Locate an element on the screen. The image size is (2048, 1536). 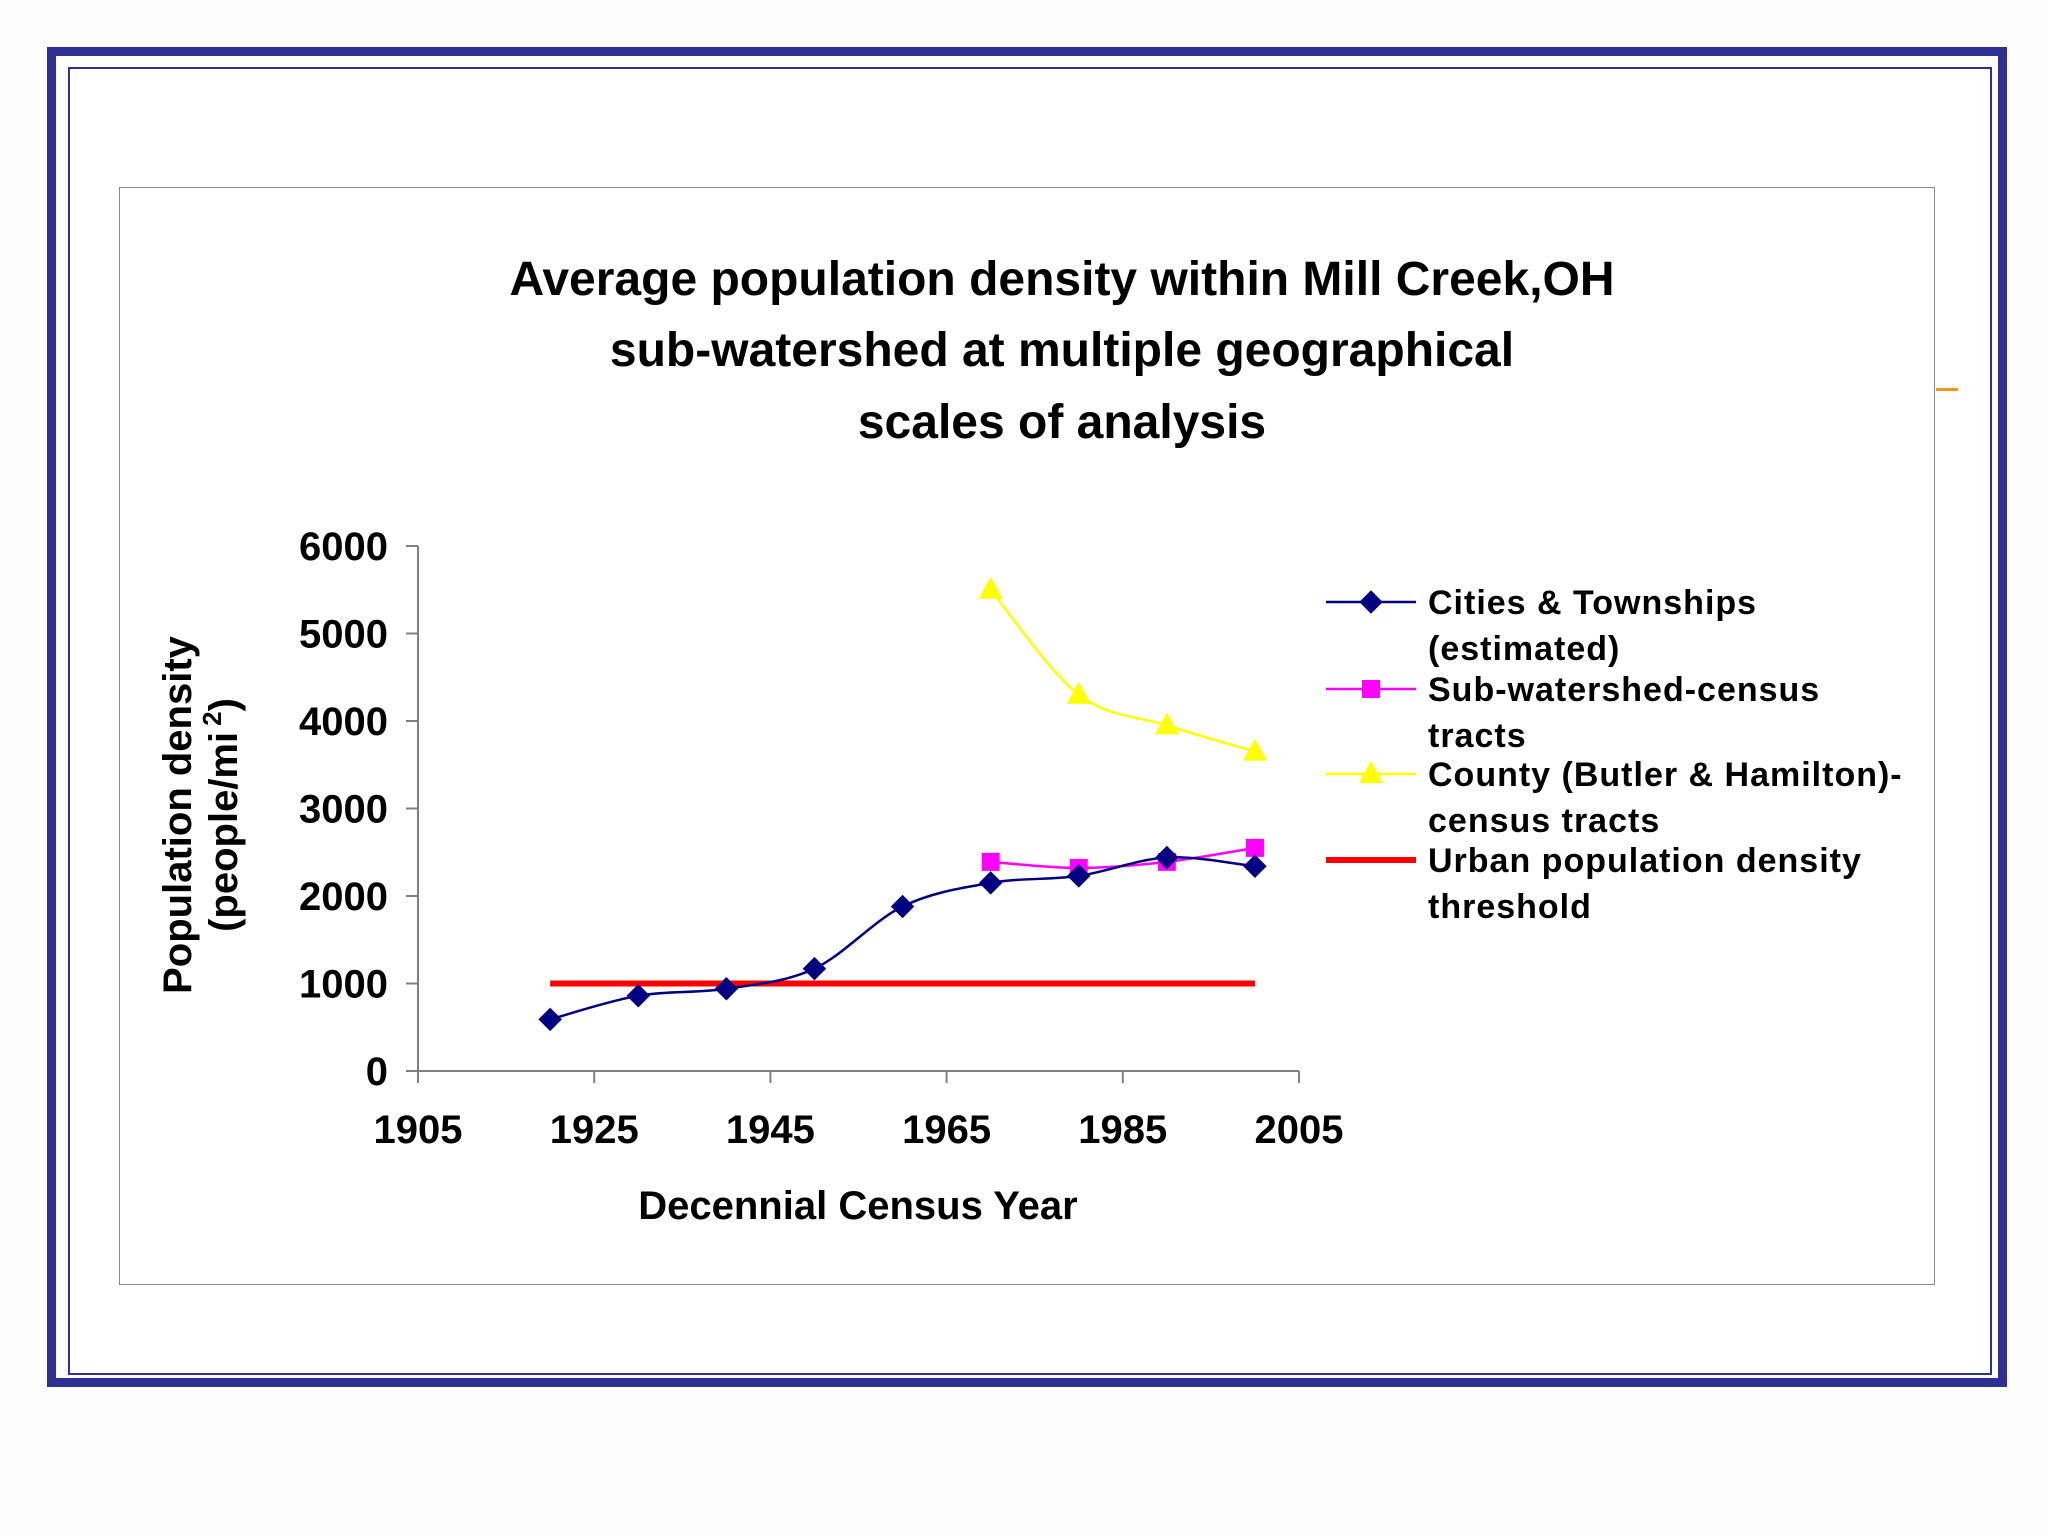
y-tick-labels: 0 1000 2000 3000 4000 5000 6000 is located at coordinates (343, 809).